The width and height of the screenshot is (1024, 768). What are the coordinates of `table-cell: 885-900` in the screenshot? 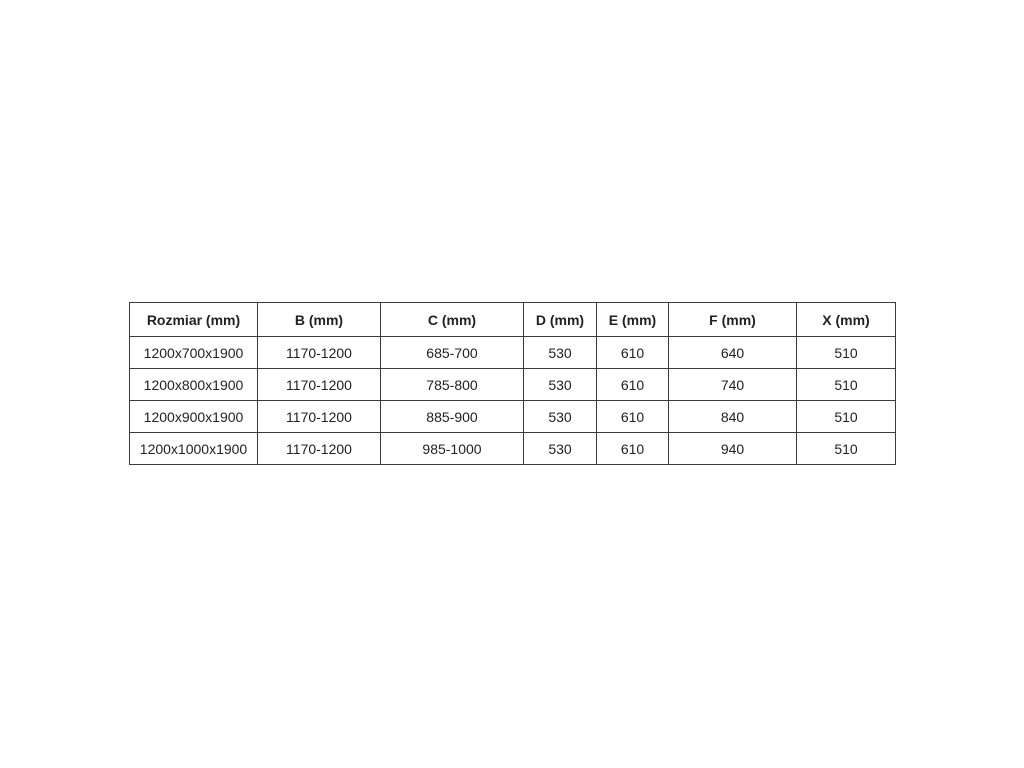 It's located at (452, 416).